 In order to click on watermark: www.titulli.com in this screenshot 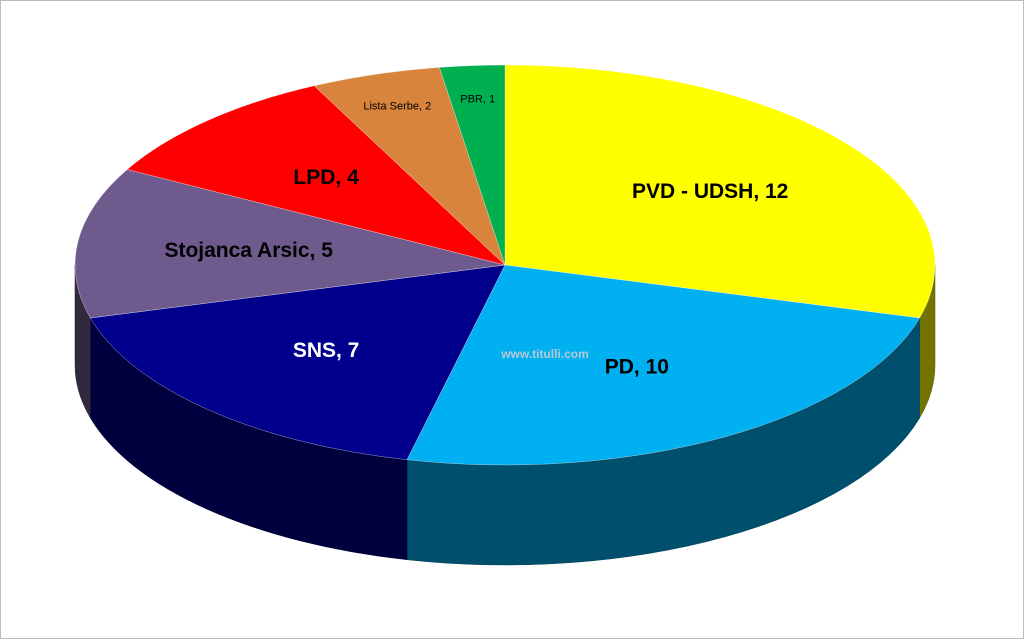, I will do `click(544, 354)`.